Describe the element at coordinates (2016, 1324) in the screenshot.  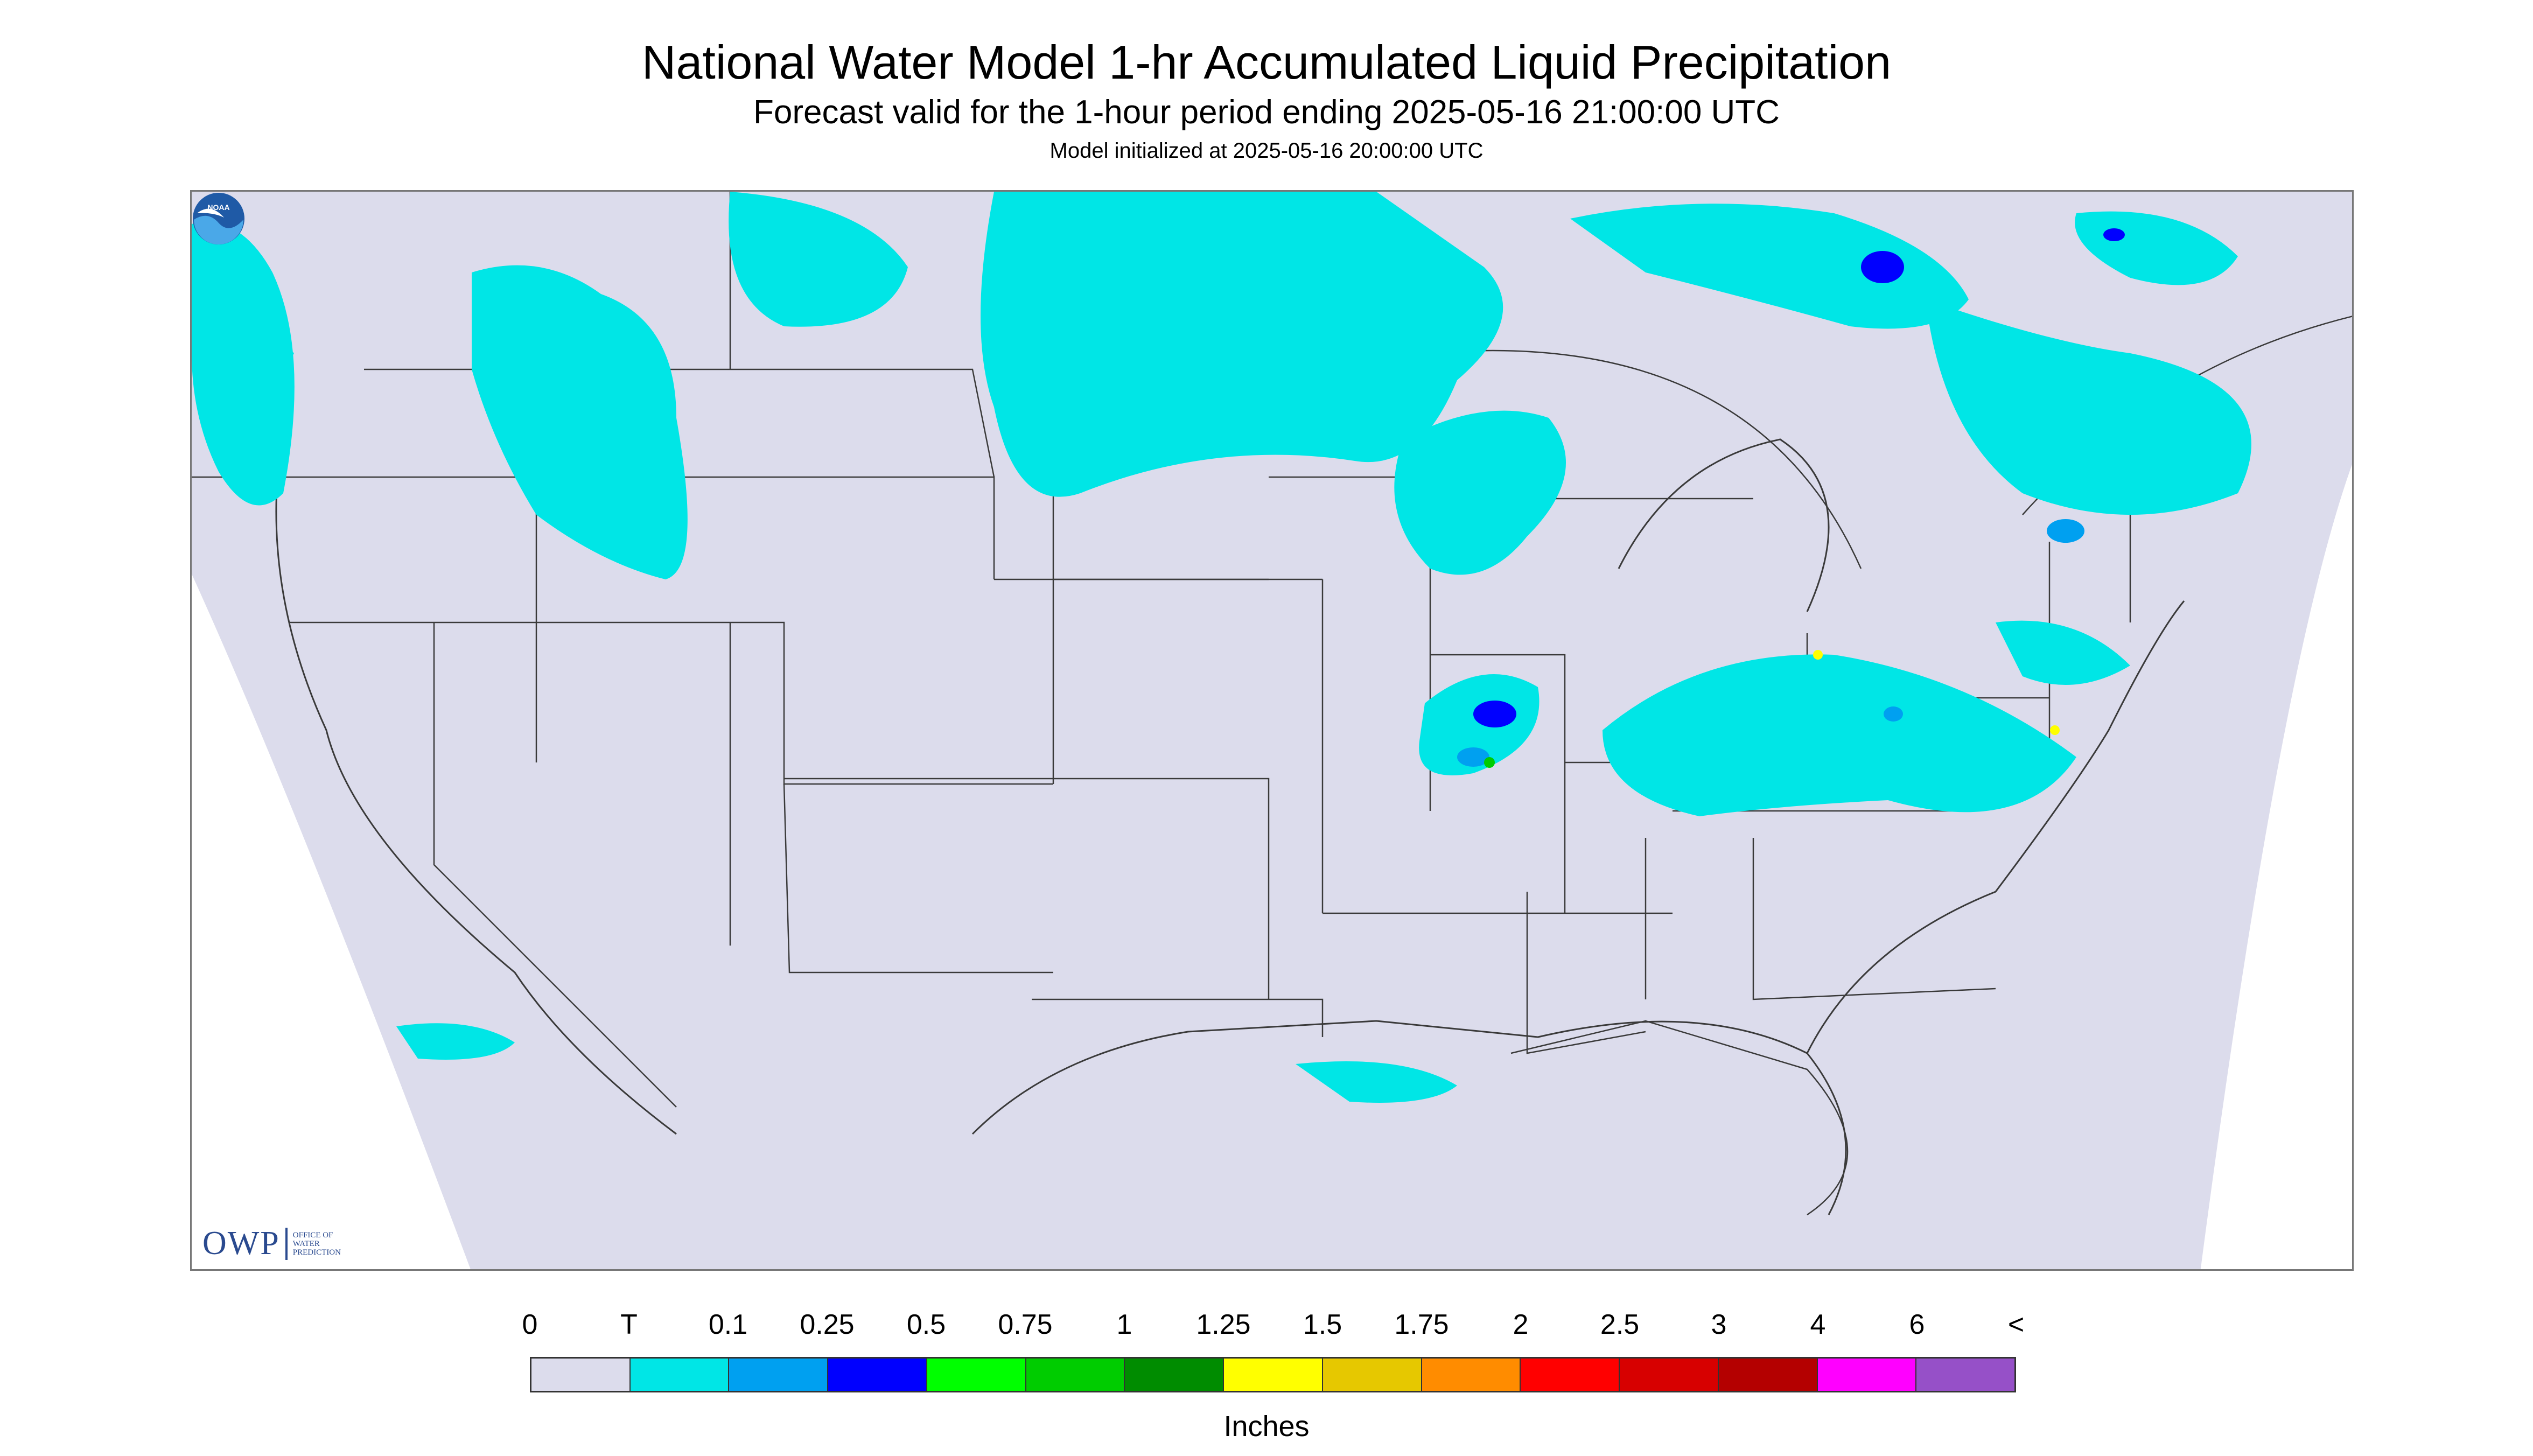
I see `legend-tick-label: <` at that location.